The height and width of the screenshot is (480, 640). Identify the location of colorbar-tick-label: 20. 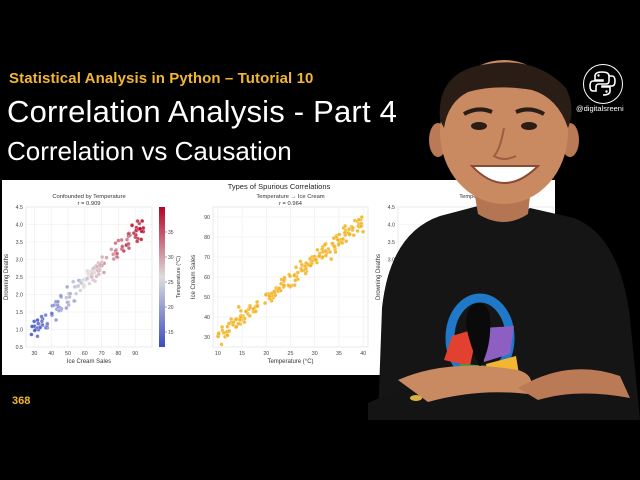
(171, 308).